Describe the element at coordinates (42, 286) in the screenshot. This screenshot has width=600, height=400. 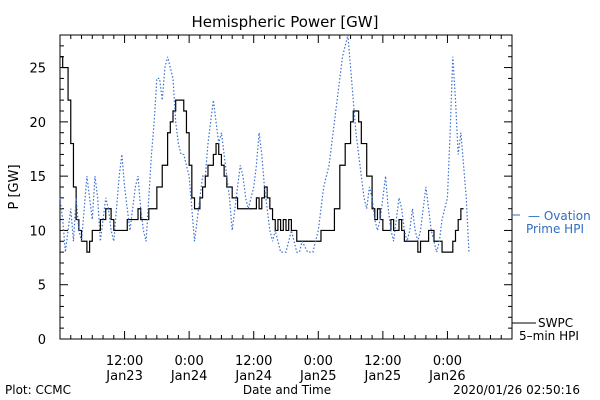
I see `y-tick-label: 5` at that location.